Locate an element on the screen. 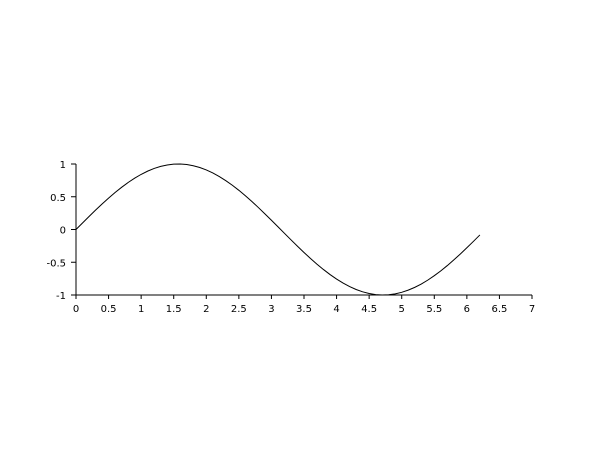 The image size is (610, 460). x-tick-label: 5 is located at coordinates (402, 309).